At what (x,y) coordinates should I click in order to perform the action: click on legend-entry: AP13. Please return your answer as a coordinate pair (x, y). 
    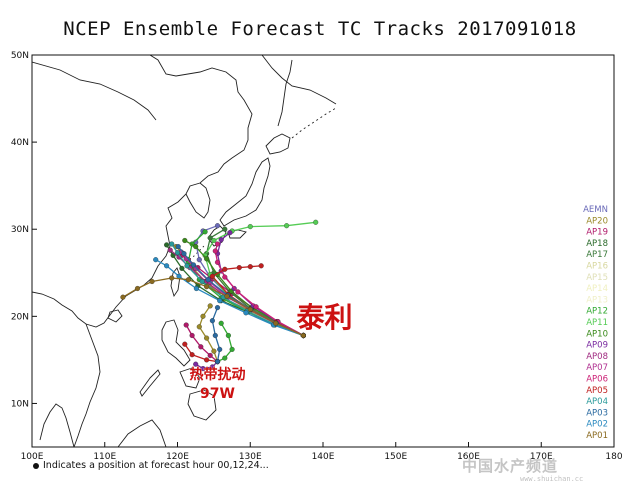
    Looking at the image, I should click on (597, 300).